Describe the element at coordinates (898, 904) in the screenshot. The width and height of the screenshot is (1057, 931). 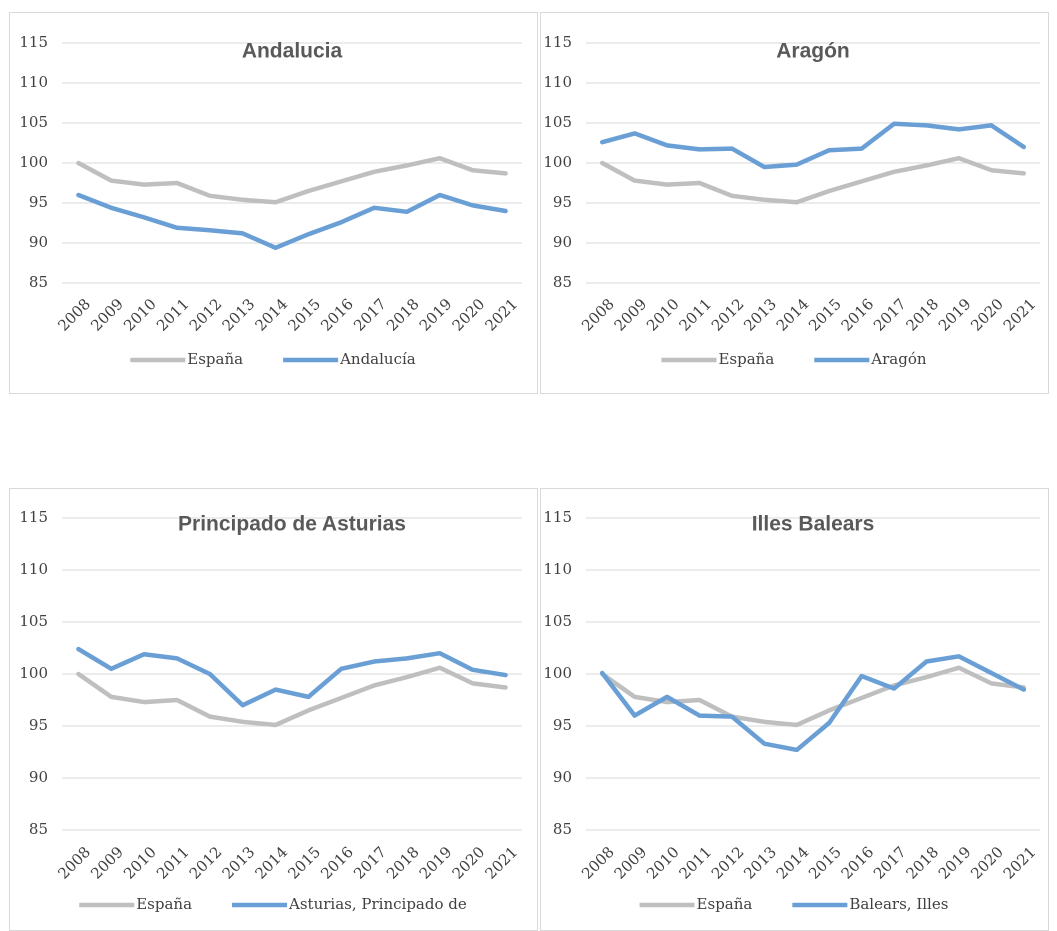
I see `legend-label: Balears, Illes` at that location.